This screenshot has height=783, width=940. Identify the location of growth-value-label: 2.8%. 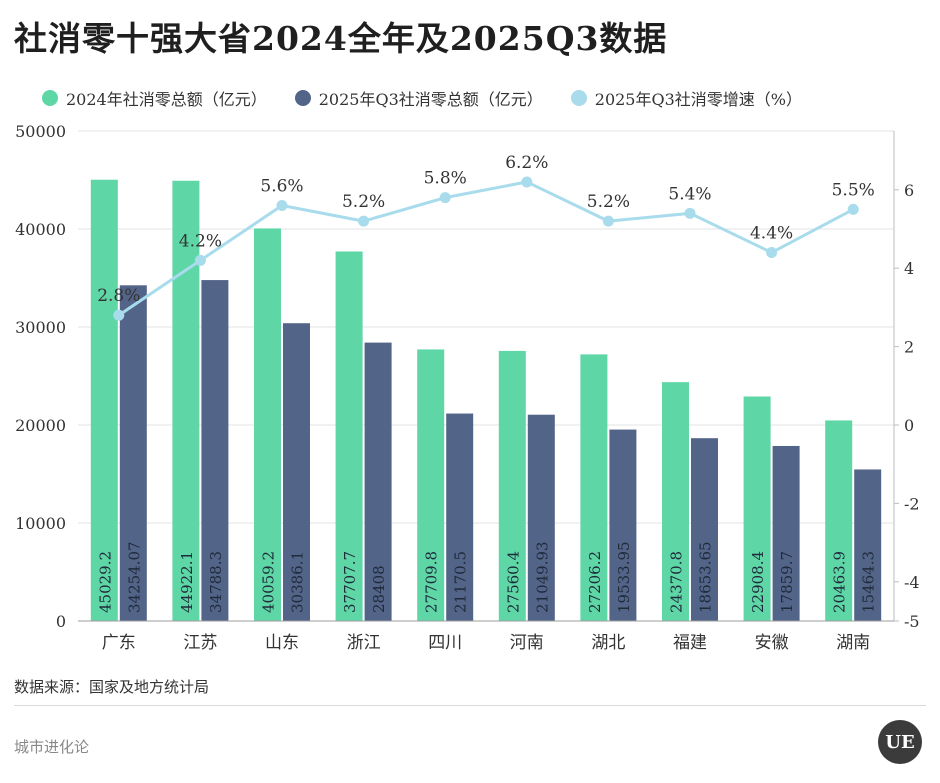
(118, 296).